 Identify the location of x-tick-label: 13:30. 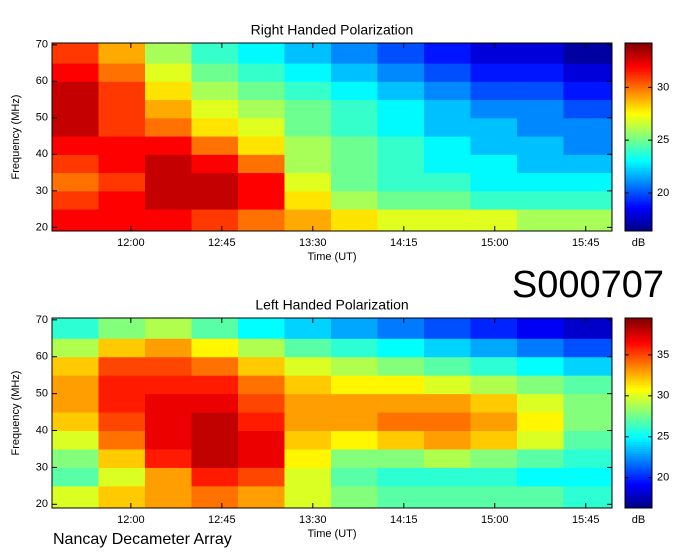
(313, 243).